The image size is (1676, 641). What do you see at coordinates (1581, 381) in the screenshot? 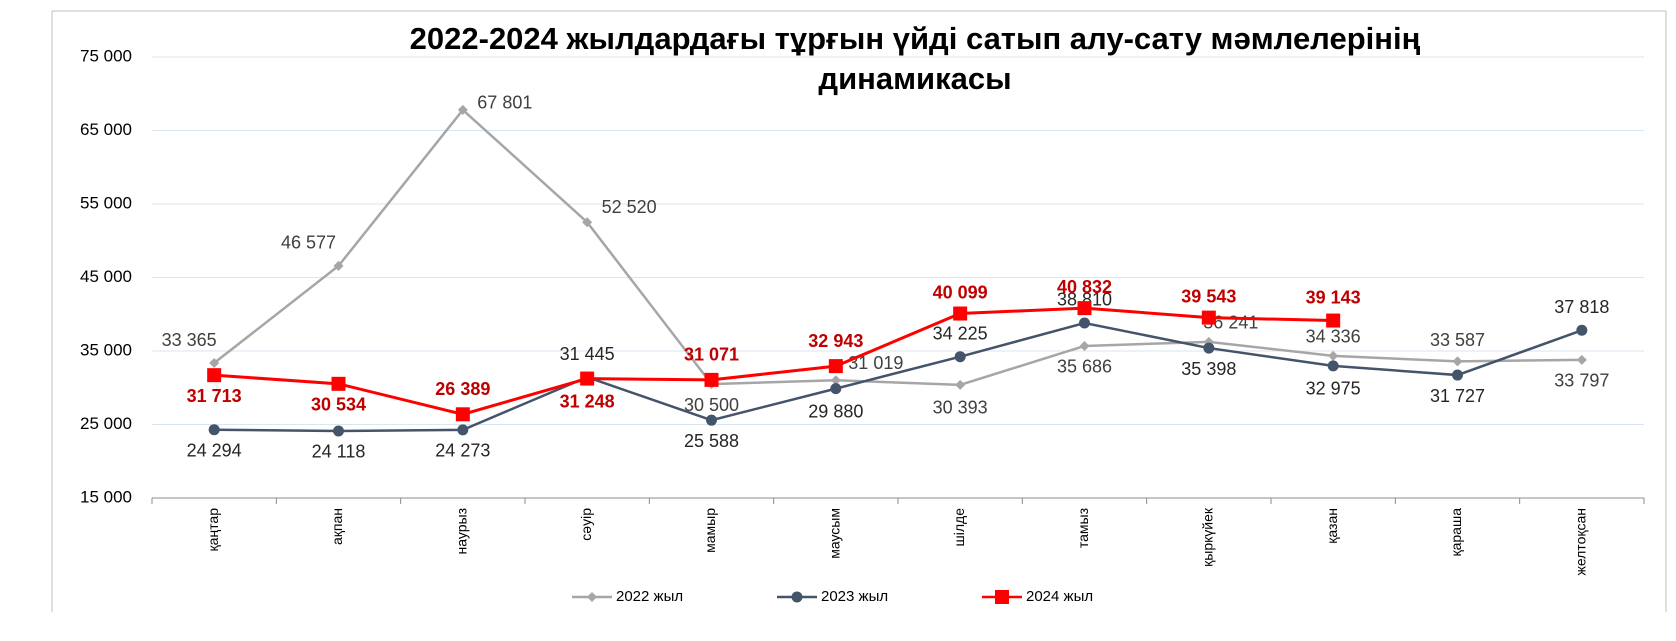
I see `data-label: 33 797` at bounding box center [1581, 381].